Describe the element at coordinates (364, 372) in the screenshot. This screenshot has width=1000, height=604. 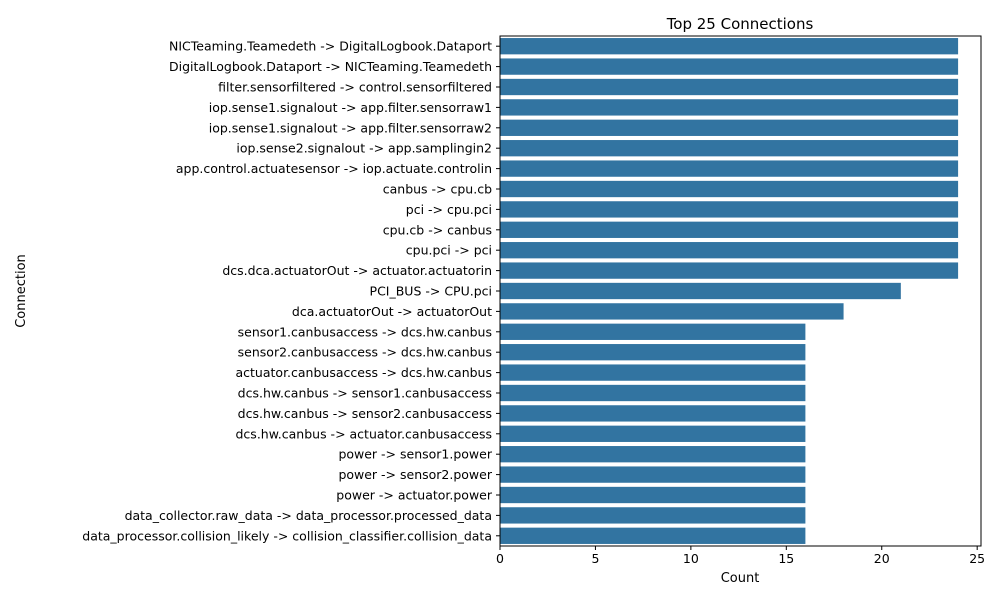
I see `y-tick-label: actuator.canbusaccess -> dcs.hw.canbus` at that location.